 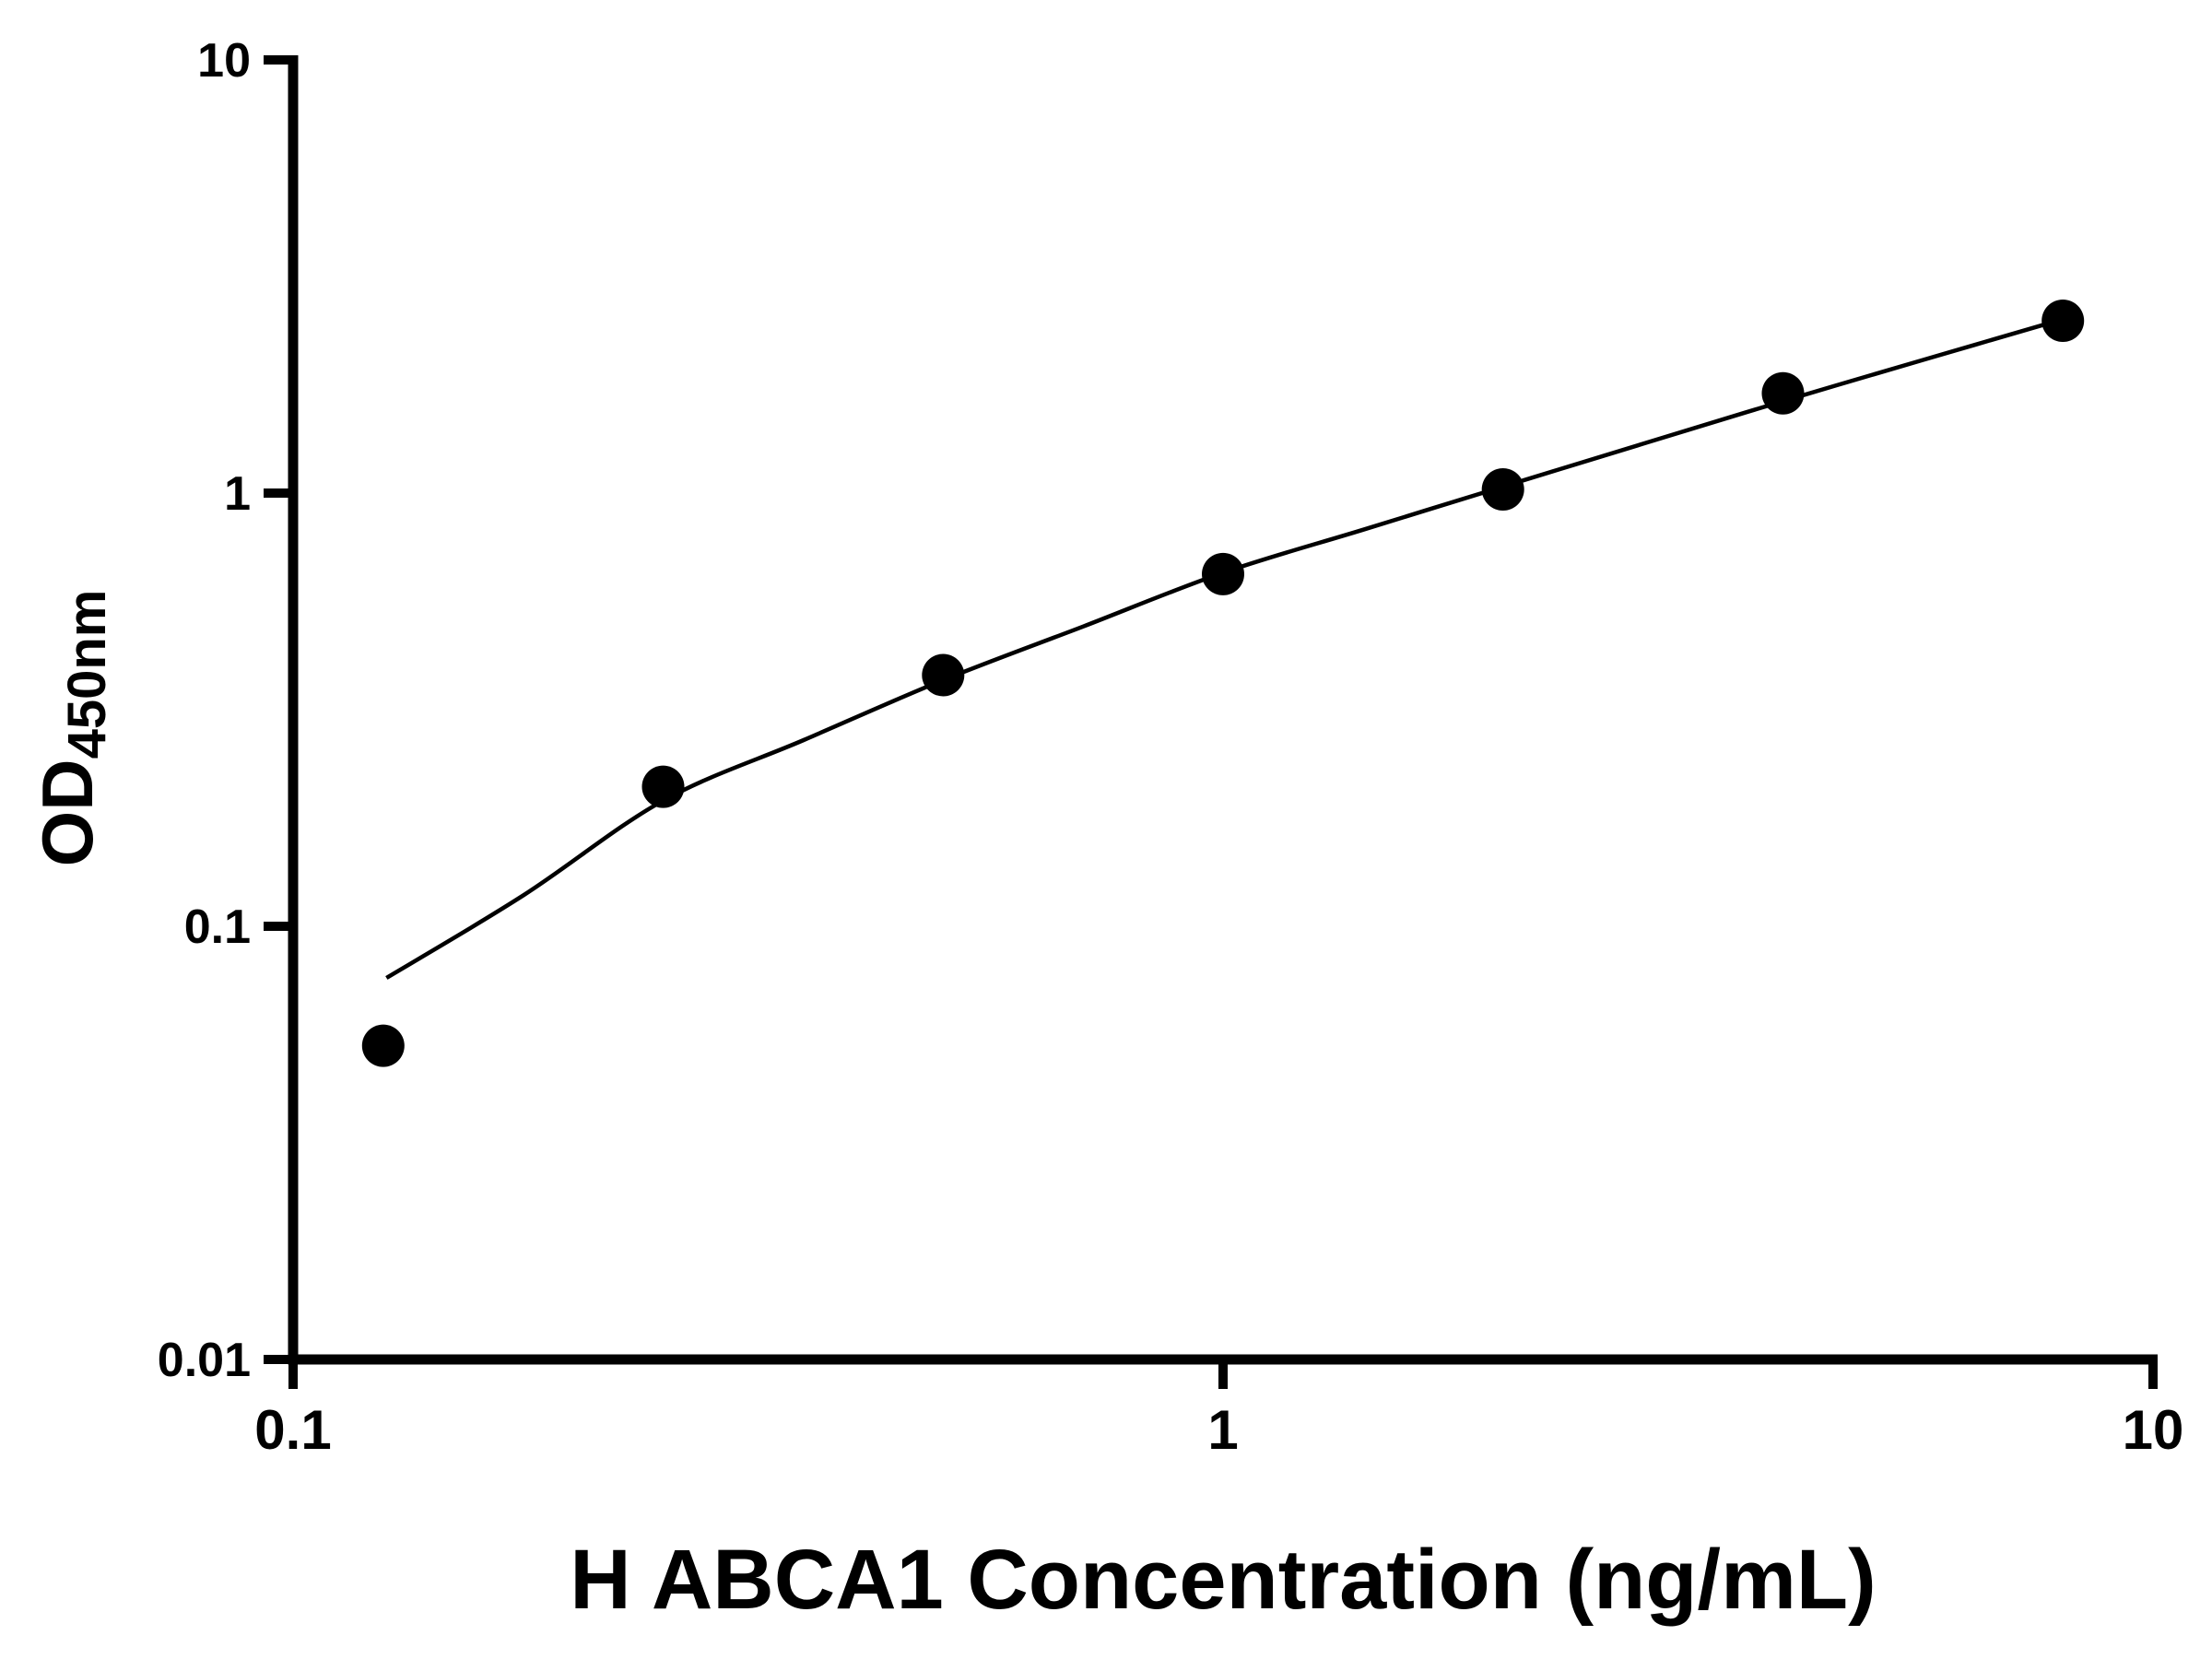 I want to click on x-axis-title: H ABCA1 Concentration (ng/mL), so click(x=1223, y=1580).